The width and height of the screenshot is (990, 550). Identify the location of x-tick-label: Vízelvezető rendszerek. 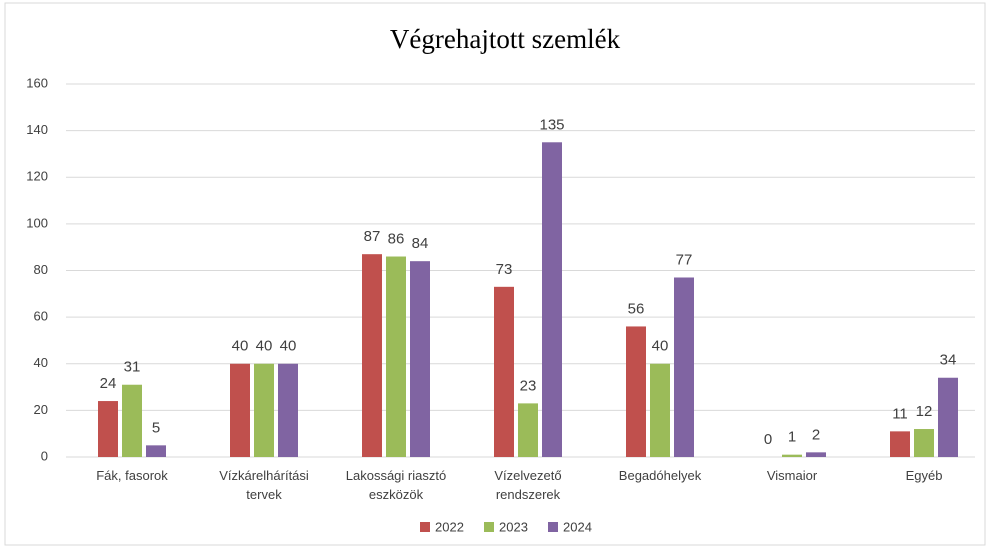
(527, 485).